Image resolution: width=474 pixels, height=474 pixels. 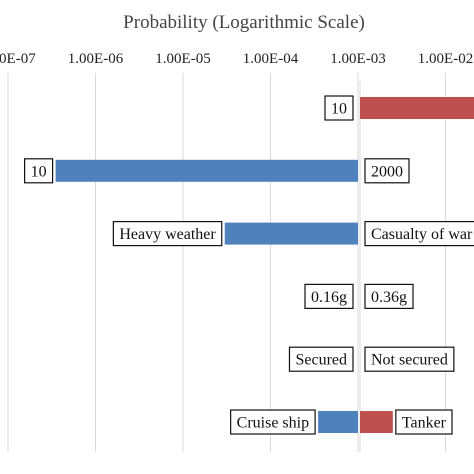 I want to click on label-text: Cruise ship, so click(x=273, y=423).